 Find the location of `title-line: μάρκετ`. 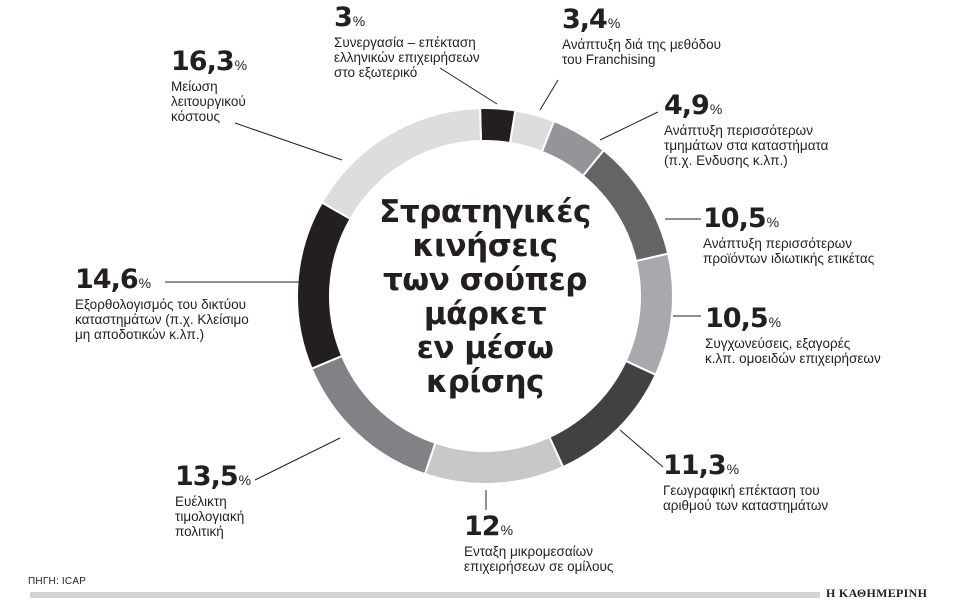

title-line: μάρκετ is located at coordinates (485, 314).